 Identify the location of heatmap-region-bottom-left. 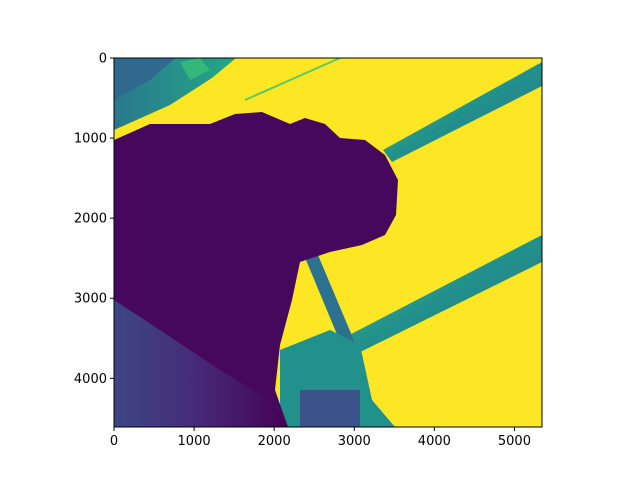
(201, 363).